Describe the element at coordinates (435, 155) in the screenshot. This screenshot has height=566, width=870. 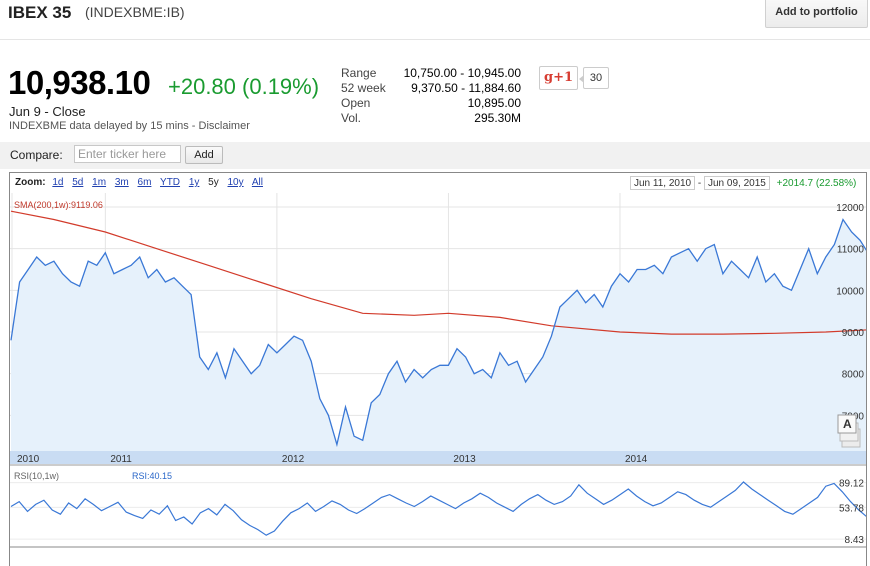
I see `compare-bar: Compare: Add` at that location.